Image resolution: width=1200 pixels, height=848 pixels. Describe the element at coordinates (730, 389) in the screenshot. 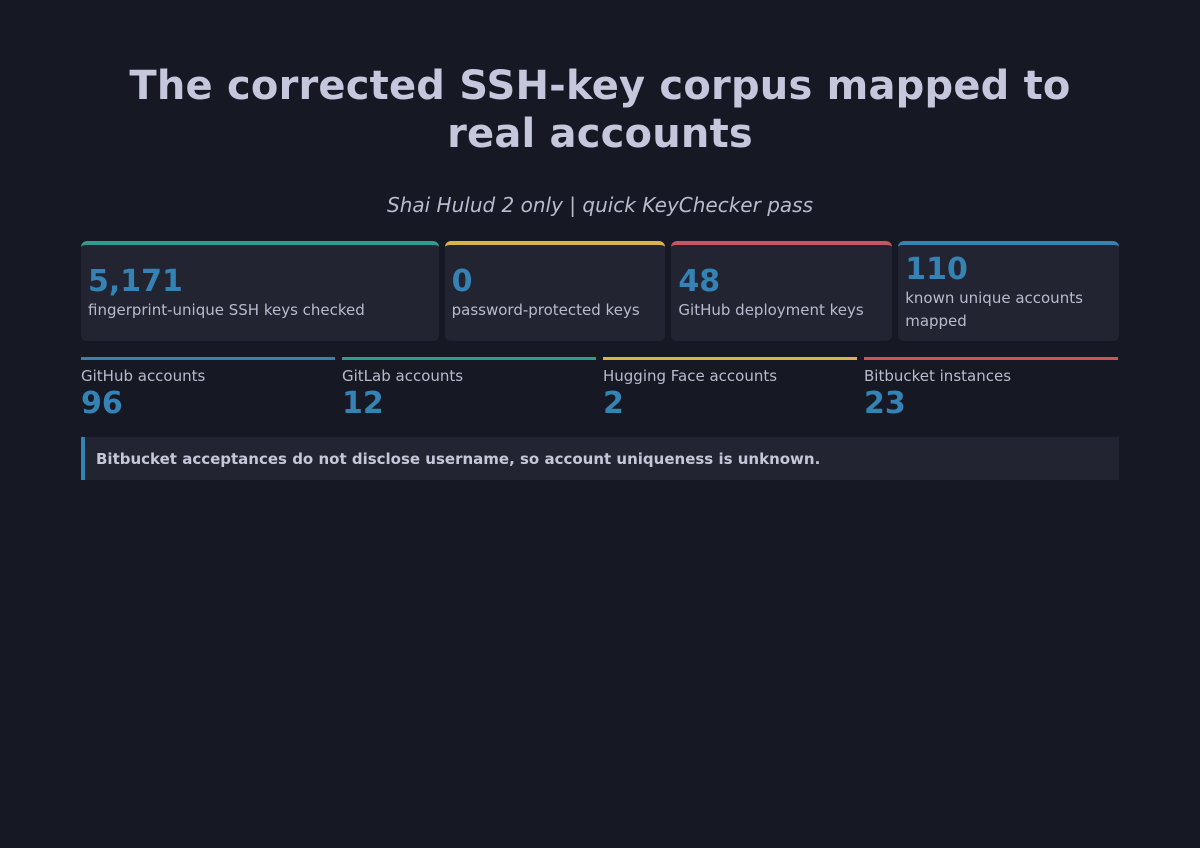

I see `metric-huggingface-accounts: Hugging Face accounts 2` at that location.